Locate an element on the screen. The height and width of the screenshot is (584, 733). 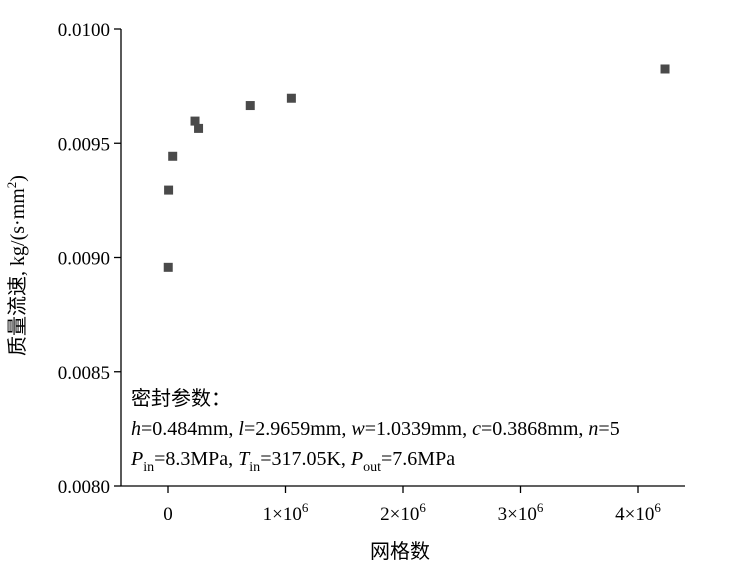
x-tick-label: 0 is located at coordinates (168, 514).